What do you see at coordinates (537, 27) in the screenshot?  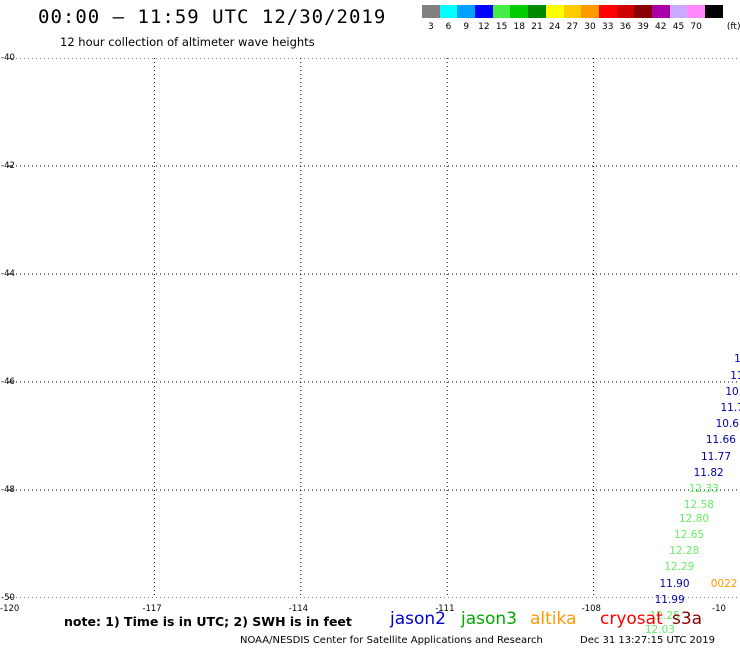 I see `legend-label: 21` at bounding box center [537, 27].